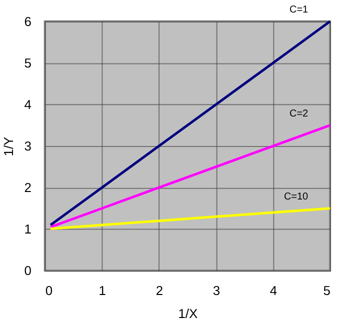 The width and height of the screenshot is (340, 330). What do you see at coordinates (216, 290) in the screenshot?
I see `x-tick-label: 3` at bounding box center [216, 290].